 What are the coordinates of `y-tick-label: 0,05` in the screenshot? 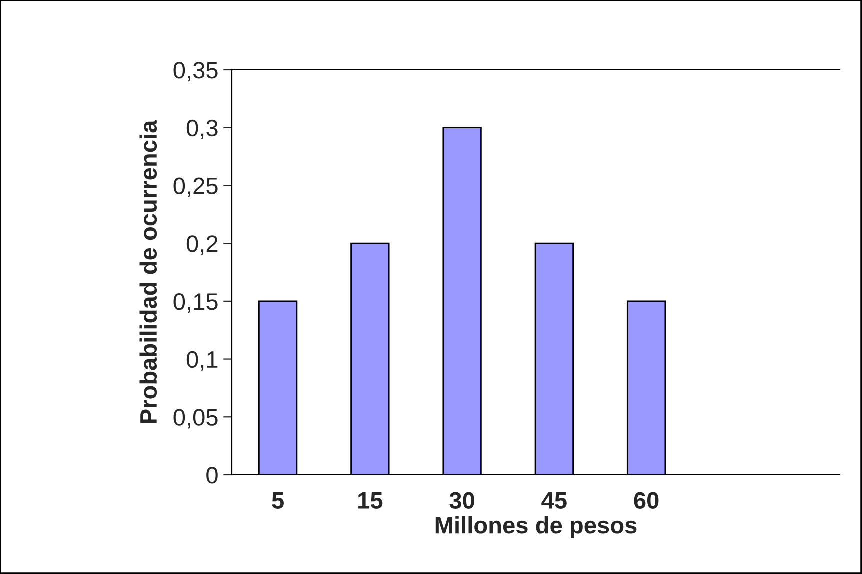 It's located at (196, 419).